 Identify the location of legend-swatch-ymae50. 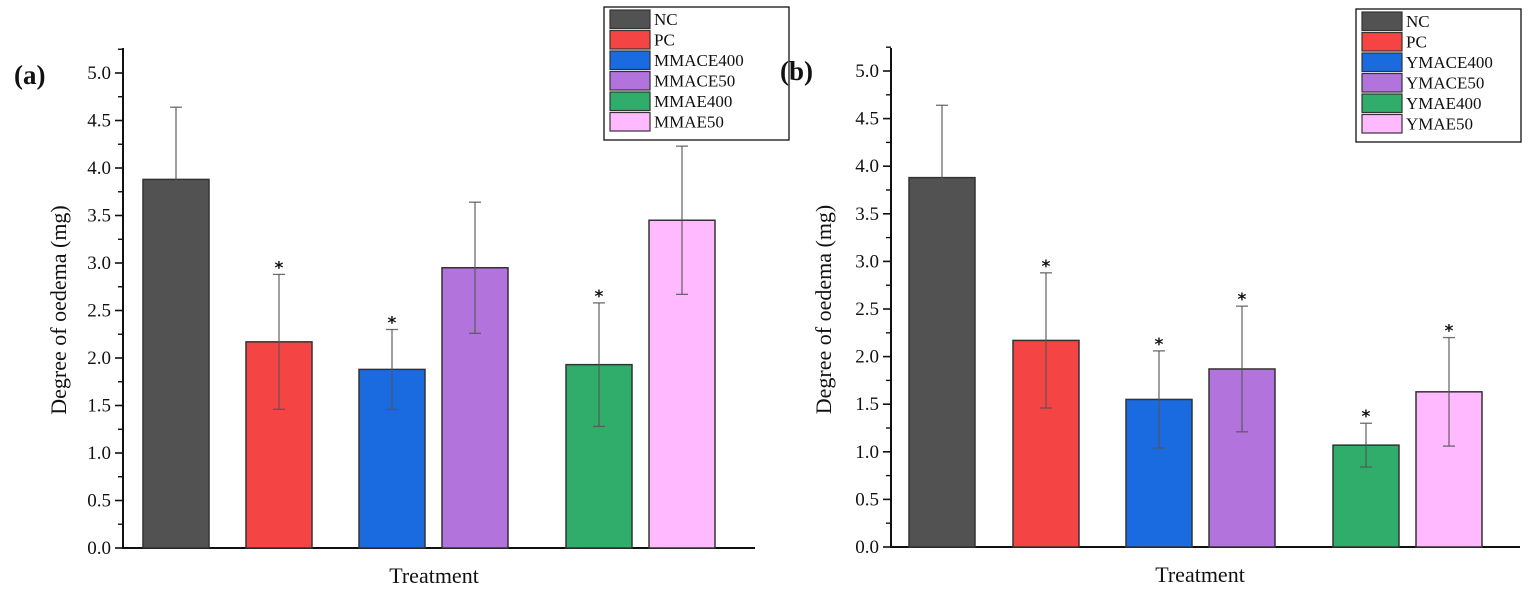
(1382, 123).